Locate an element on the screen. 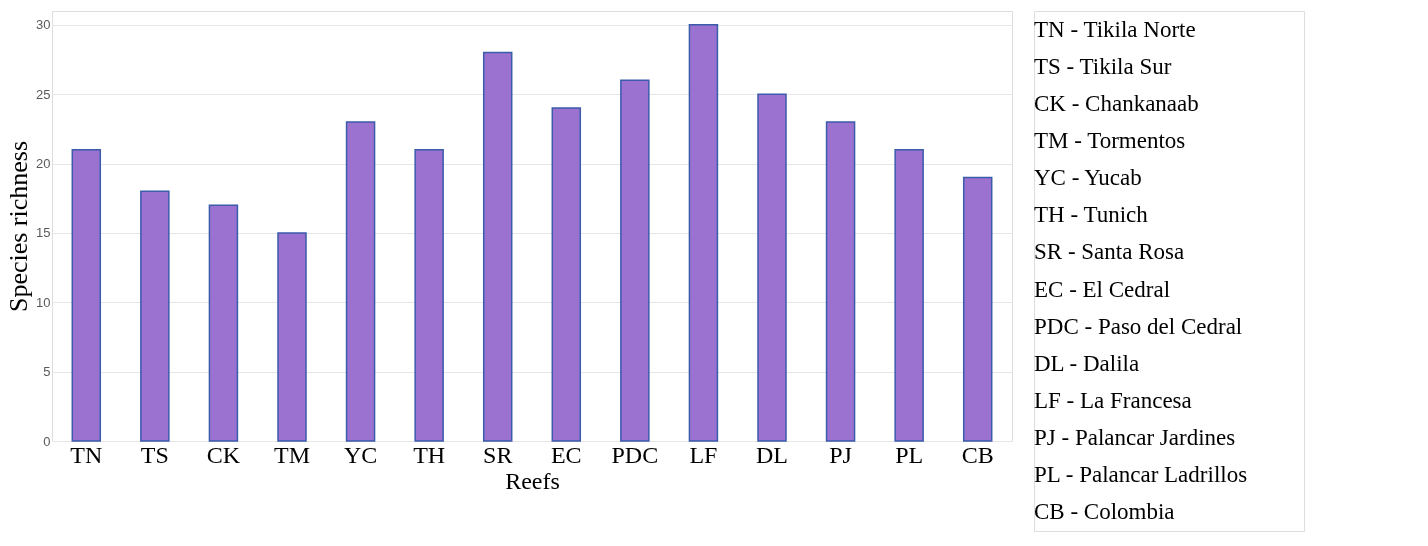 The height and width of the screenshot is (546, 1428). text: CK - Chankanaab is located at coordinates (1116, 103).